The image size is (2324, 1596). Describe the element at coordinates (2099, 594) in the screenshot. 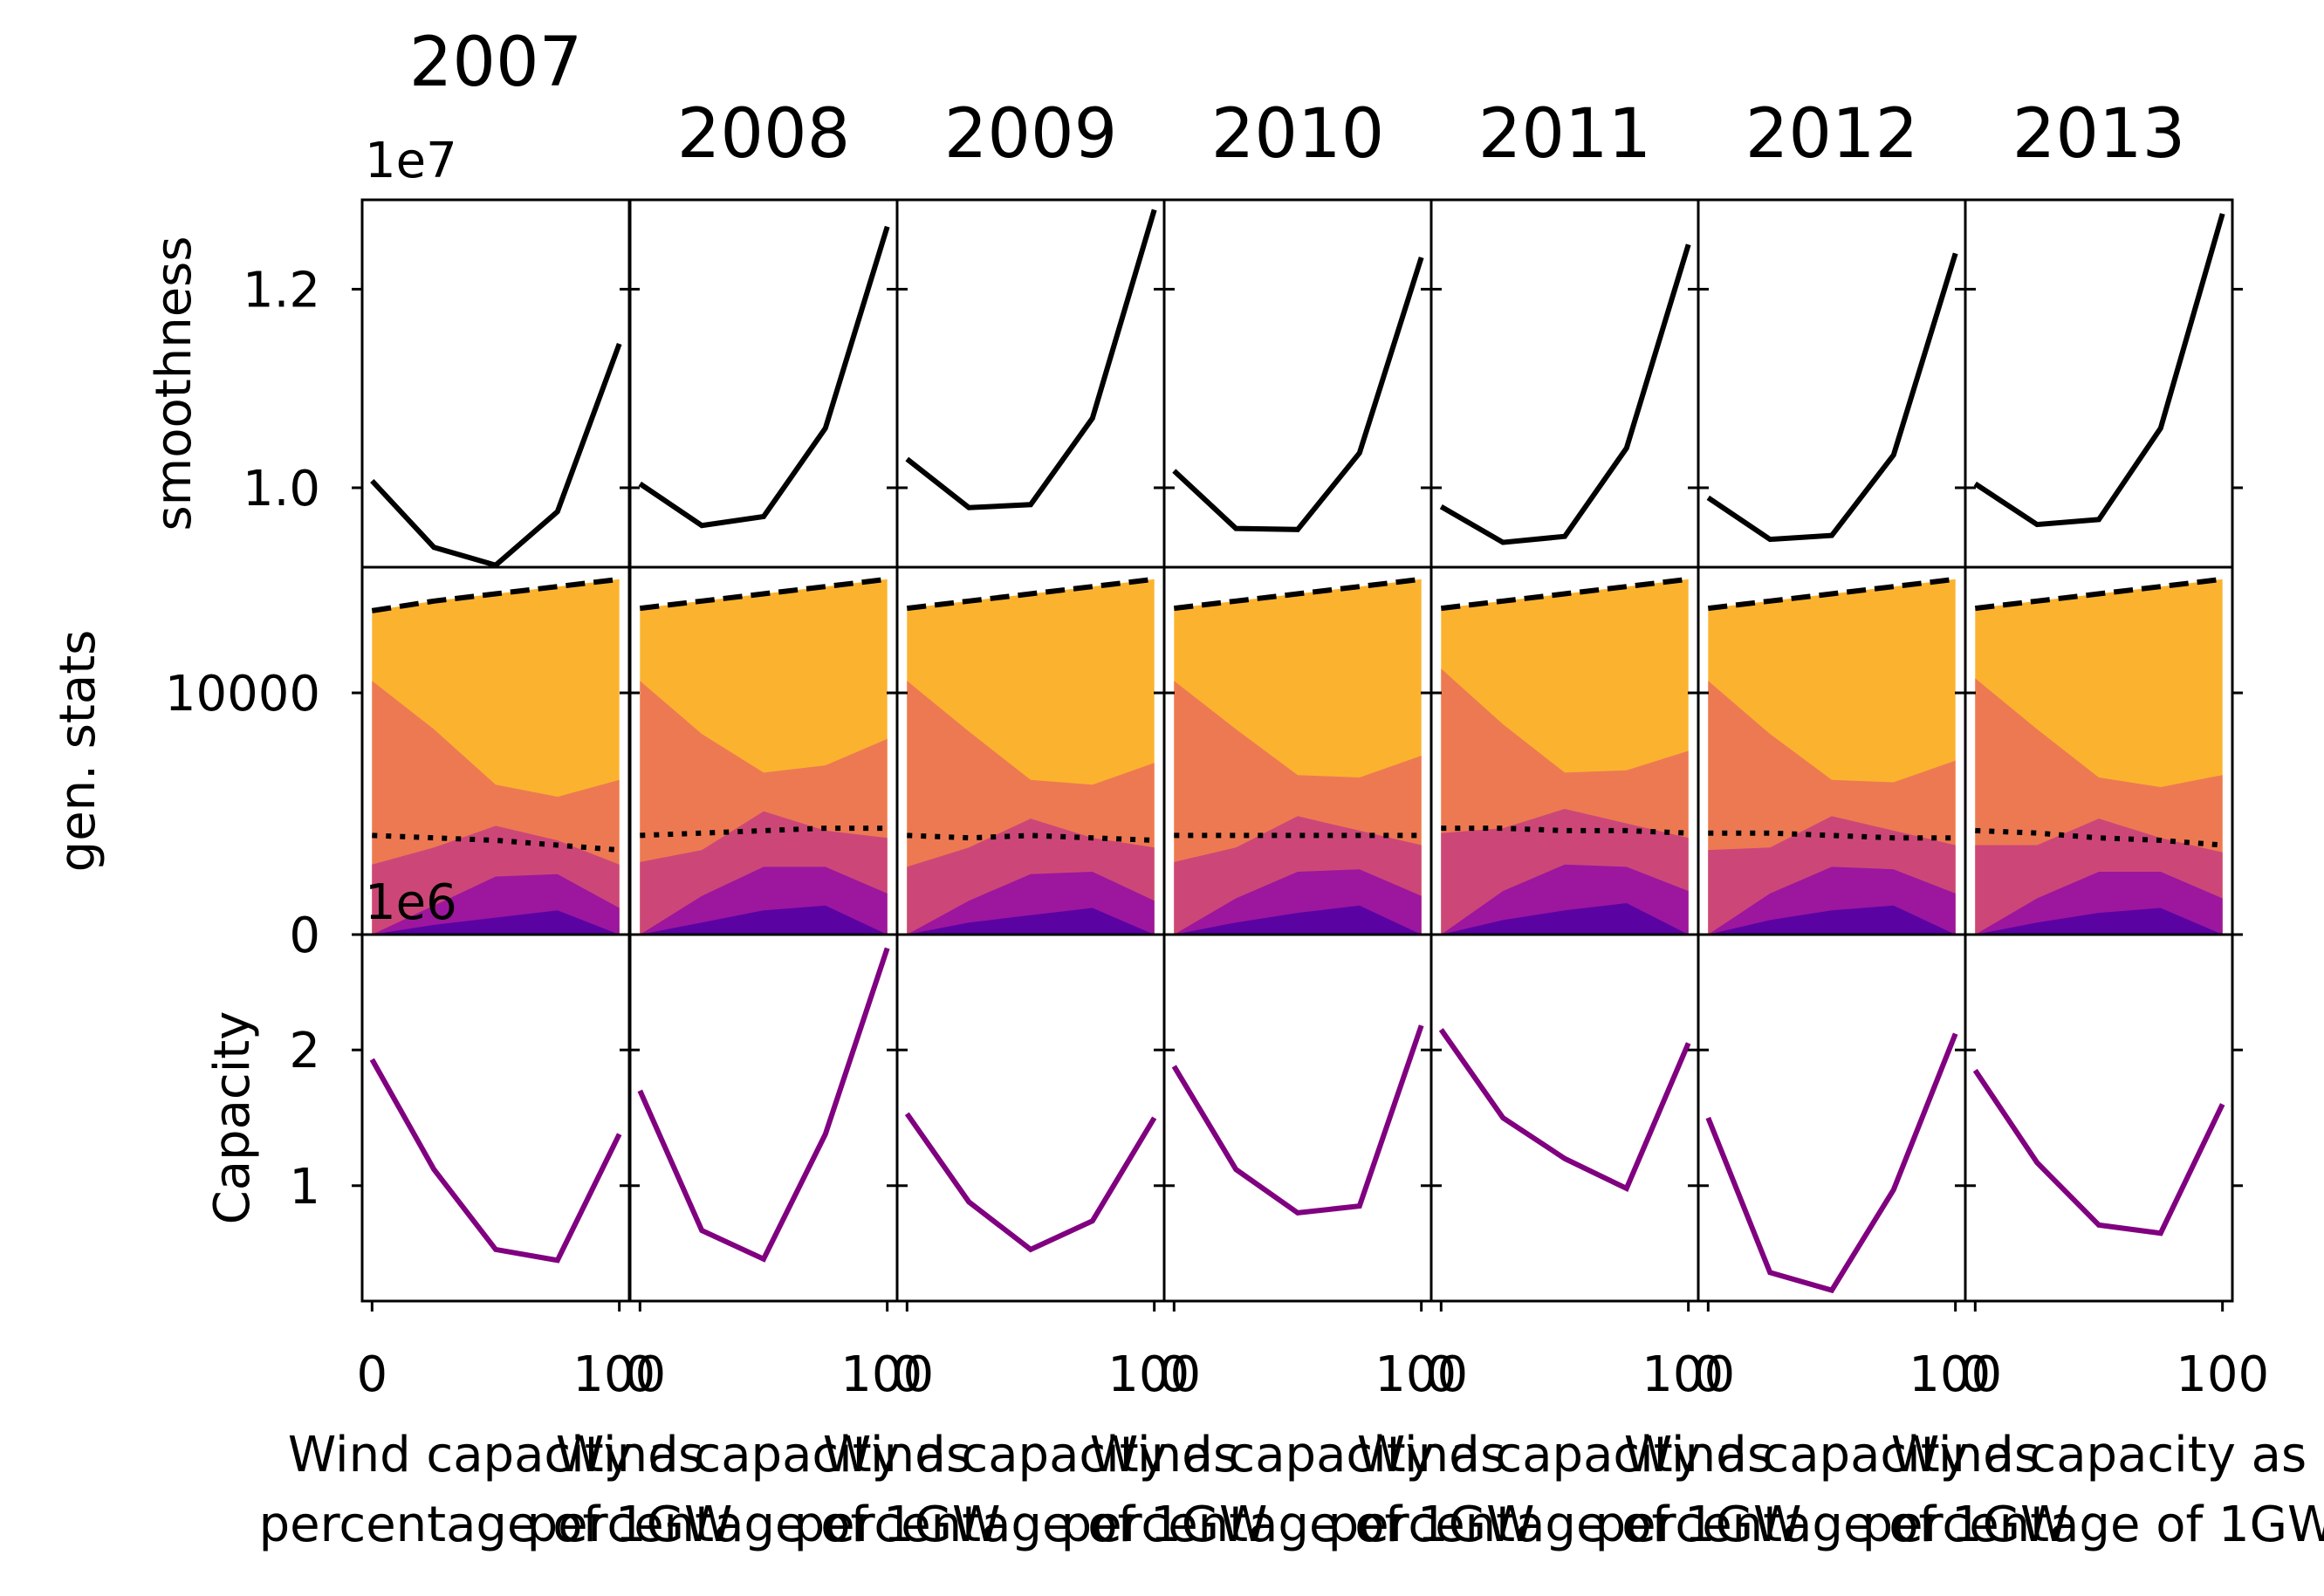

I see `gen-stats-total-line-2013` at that location.